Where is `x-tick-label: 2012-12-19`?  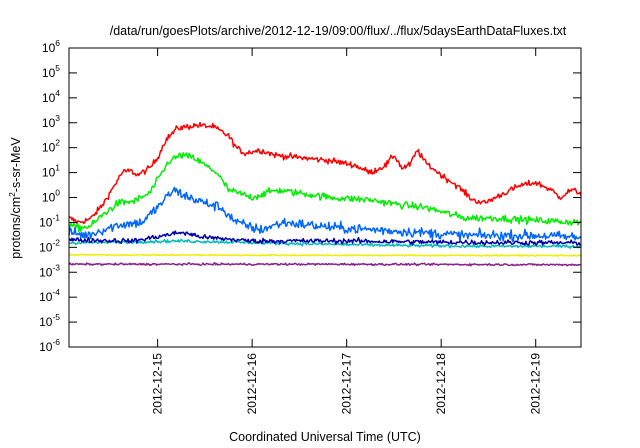
x-tick-label: 2012-12-19 is located at coordinates (536, 384).